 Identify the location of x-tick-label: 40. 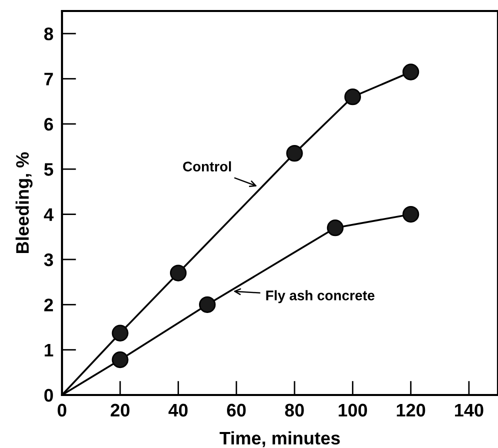
(178, 410).